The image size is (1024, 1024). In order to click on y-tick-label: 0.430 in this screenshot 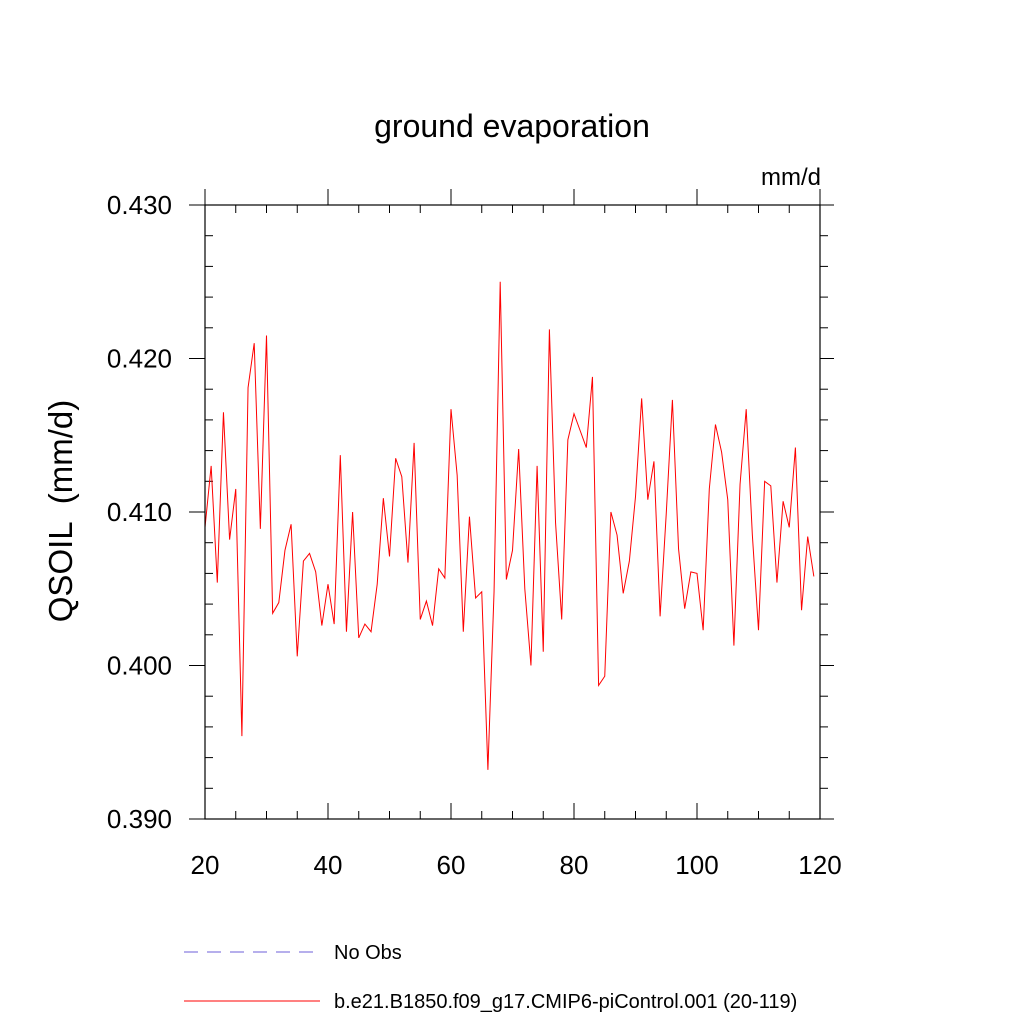, I will do `click(139, 205)`.